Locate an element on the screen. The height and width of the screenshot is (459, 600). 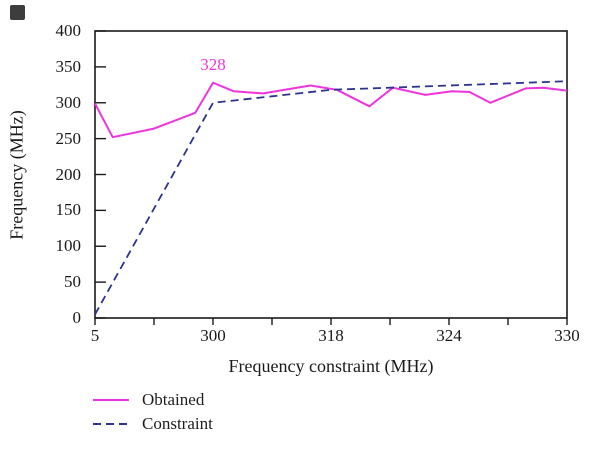
legend-label: Obtained is located at coordinates (173, 399).